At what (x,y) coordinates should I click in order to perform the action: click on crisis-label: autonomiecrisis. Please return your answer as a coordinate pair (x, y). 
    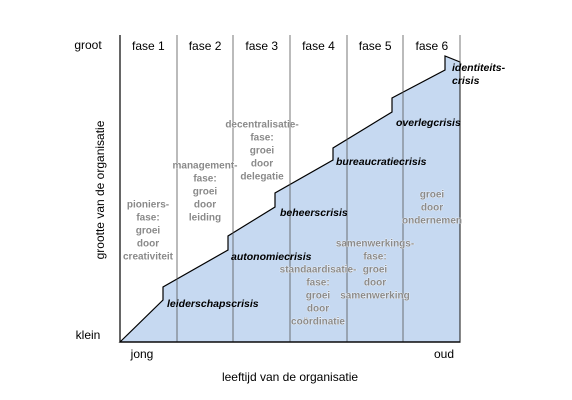
    Looking at the image, I should click on (271, 257).